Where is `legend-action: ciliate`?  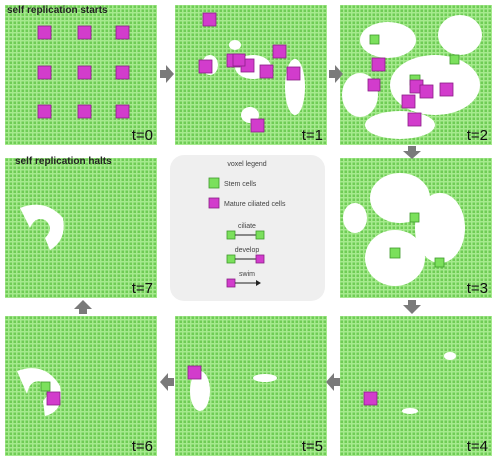 legend-action: ciliate is located at coordinates (247, 226).